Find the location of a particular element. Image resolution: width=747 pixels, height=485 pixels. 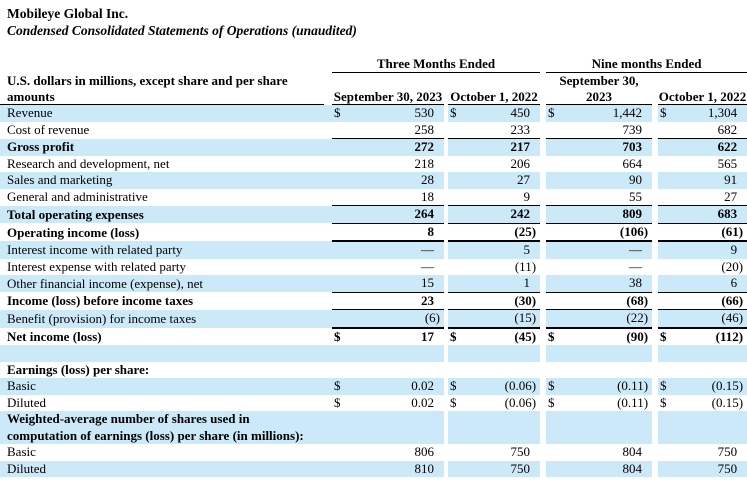

col-header-9m-2023: September 30, 2023 is located at coordinates (599, 88).